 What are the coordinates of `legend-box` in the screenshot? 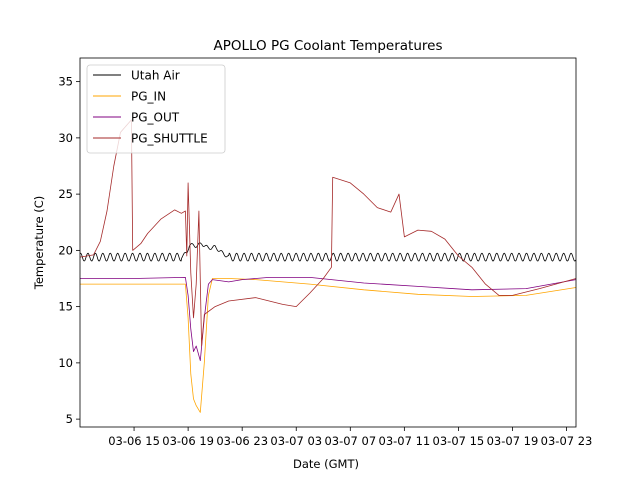 It's located at (156, 109).